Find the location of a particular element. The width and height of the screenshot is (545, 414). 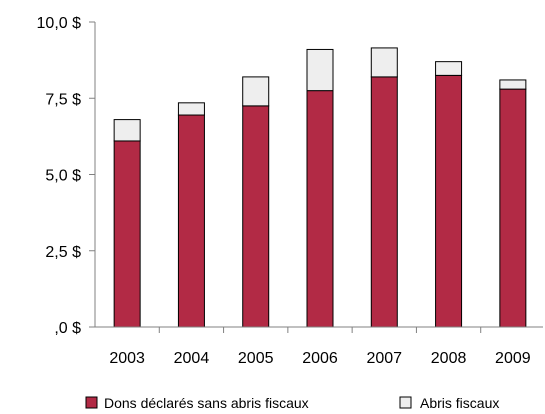

x-tick-label: 2004 is located at coordinates (192, 358).